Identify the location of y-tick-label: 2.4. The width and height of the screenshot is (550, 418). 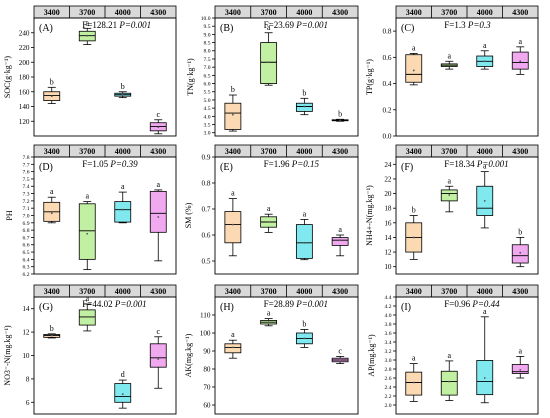
(388, 388).